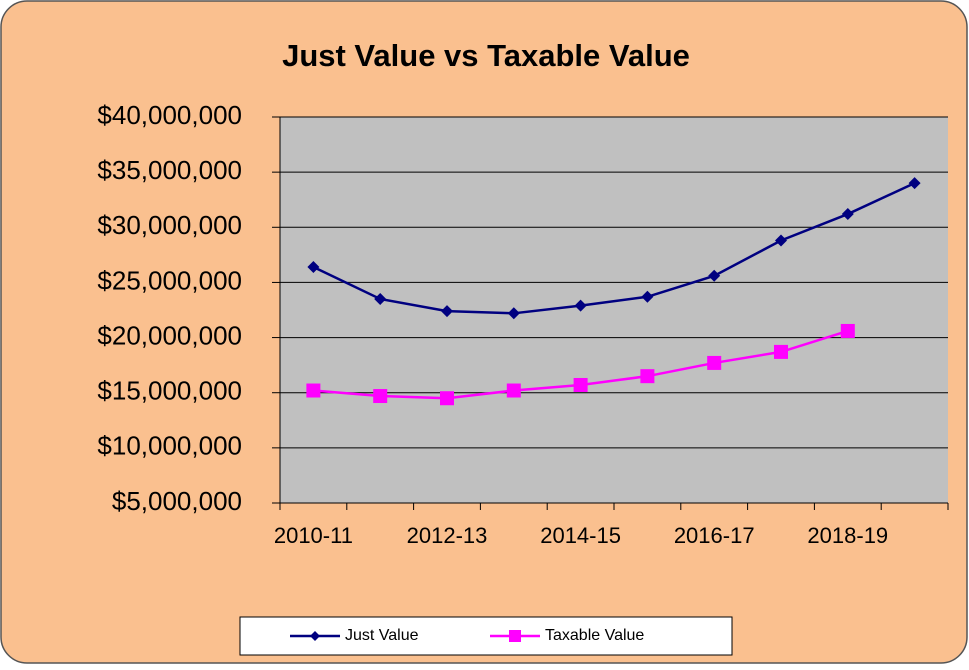  What do you see at coordinates (714, 535) in the screenshot?
I see `x-tick-label: 2016-17` at bounding box center [714, 535].